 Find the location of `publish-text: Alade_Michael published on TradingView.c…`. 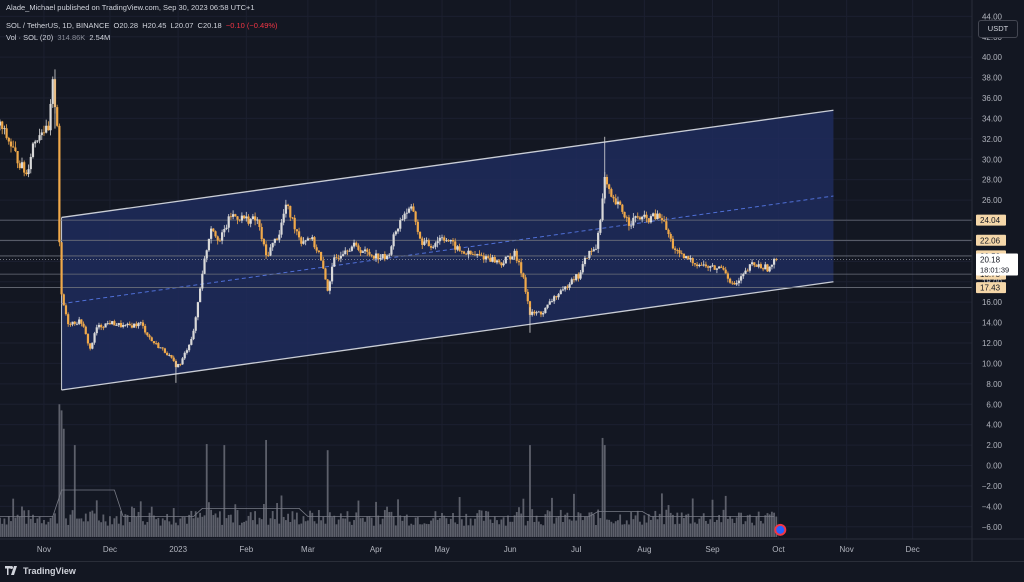

publish-text: Alade_Michael published on TradingView.c… is located at coordinates (130, 7).